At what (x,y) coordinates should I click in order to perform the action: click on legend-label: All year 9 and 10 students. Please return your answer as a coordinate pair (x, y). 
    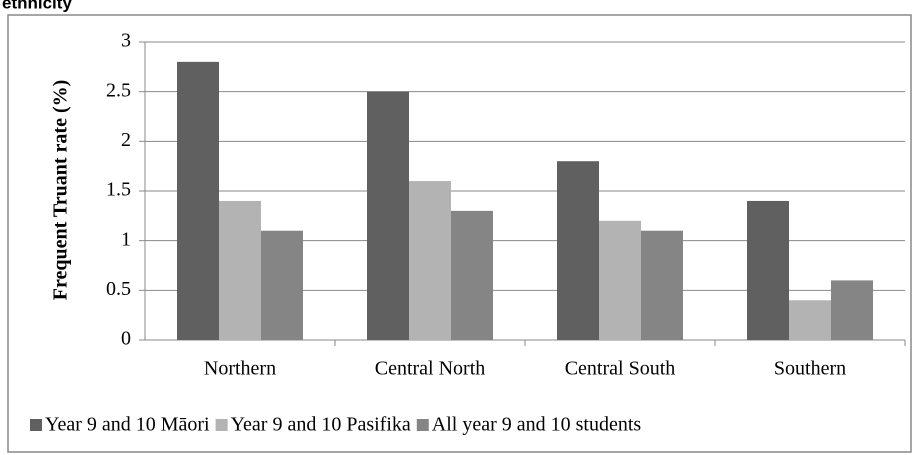
    Looking at the image, I should click on (537, 425).